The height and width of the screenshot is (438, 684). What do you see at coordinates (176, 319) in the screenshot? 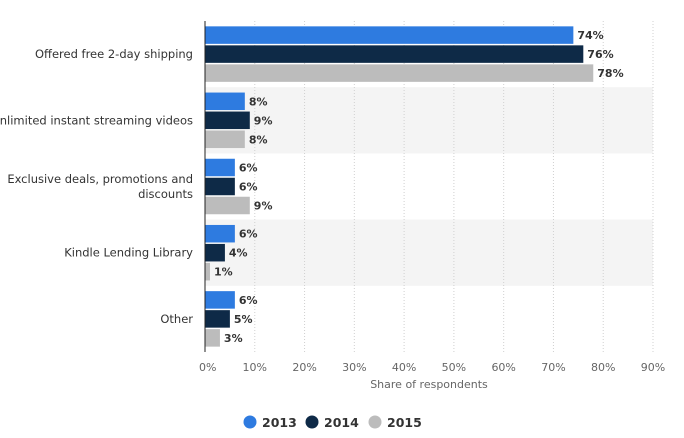
I see `category-label: Other` at bounding box center [176, 319].